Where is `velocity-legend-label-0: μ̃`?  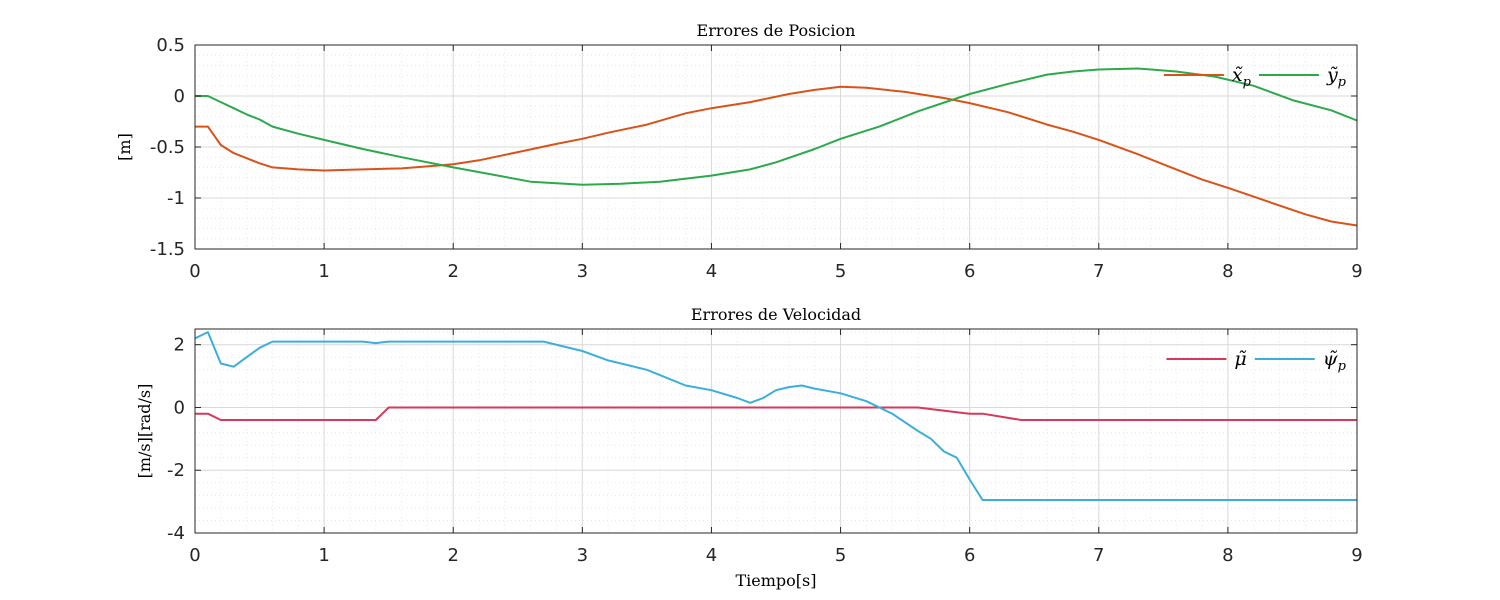 velocity-legend-label-0: μ̃ is located at coordinates (1240, 359).